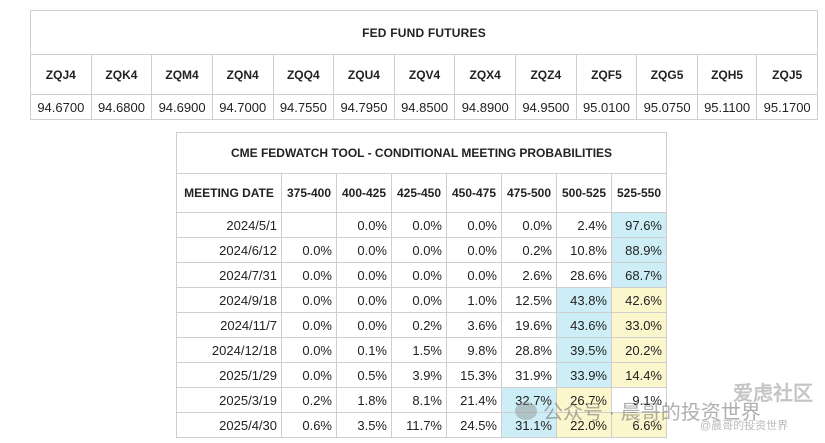  What do you see at coordinates (182, 107) in the screenshot?
I see `futures-price: 94.6900` at bounding box center [182, 107].